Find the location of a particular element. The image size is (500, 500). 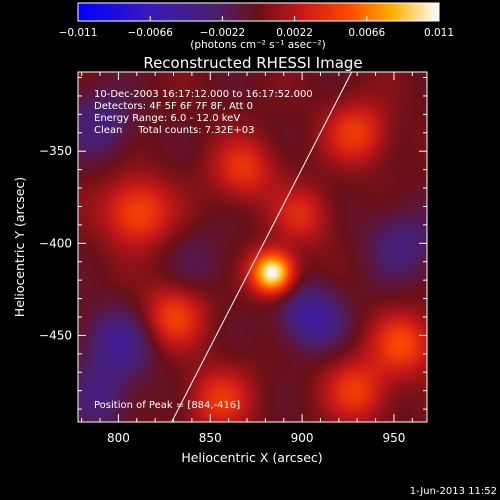

timestamp: 1-Jun-2013 11:52 is located at coordinates (453, 491).